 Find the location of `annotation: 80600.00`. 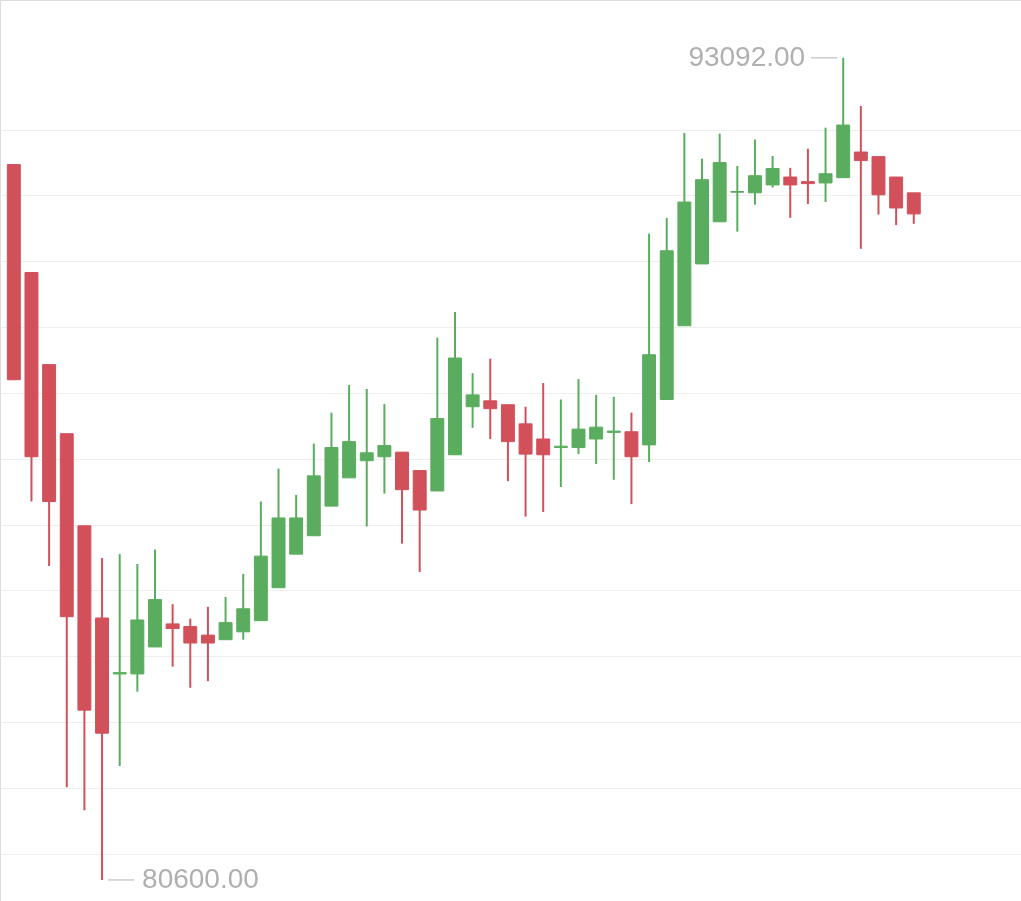

annotation: 80600.00 is located at coordinates (200, 878).